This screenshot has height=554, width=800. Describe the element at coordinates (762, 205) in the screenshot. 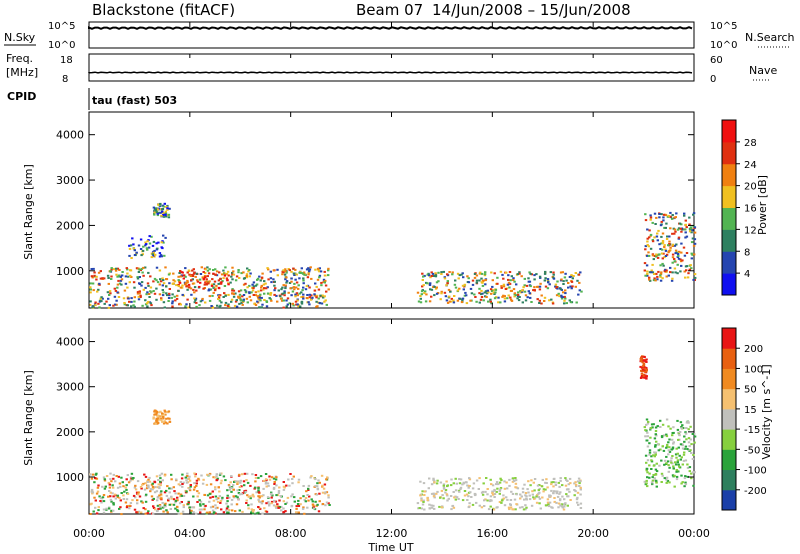

I see `power-colorbar-label: Power [dB]` at that location.